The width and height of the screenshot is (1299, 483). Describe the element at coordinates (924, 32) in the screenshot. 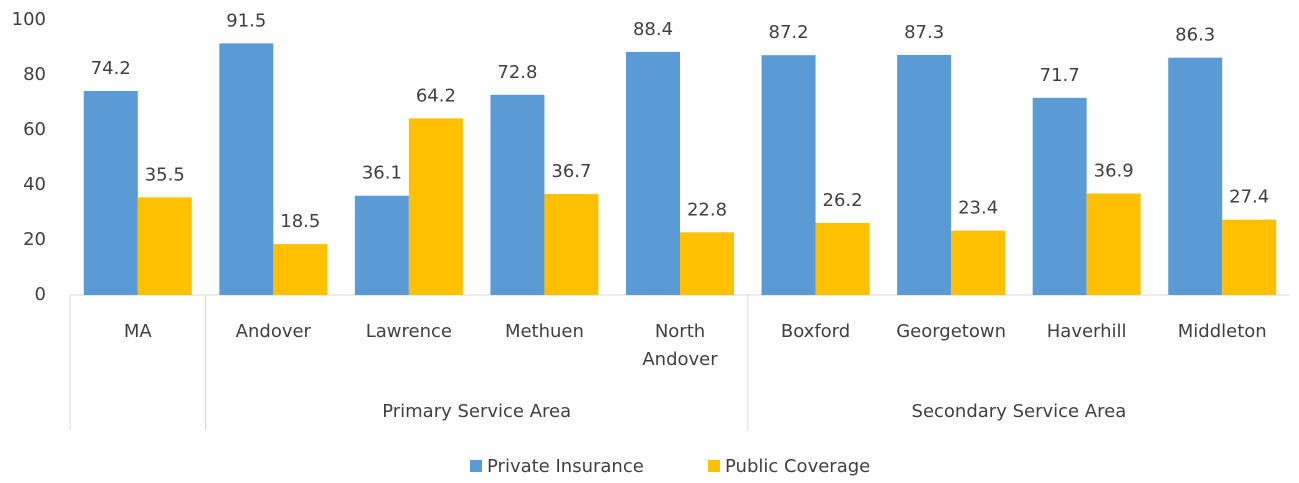

I see `data-label: 87.3` at that location.